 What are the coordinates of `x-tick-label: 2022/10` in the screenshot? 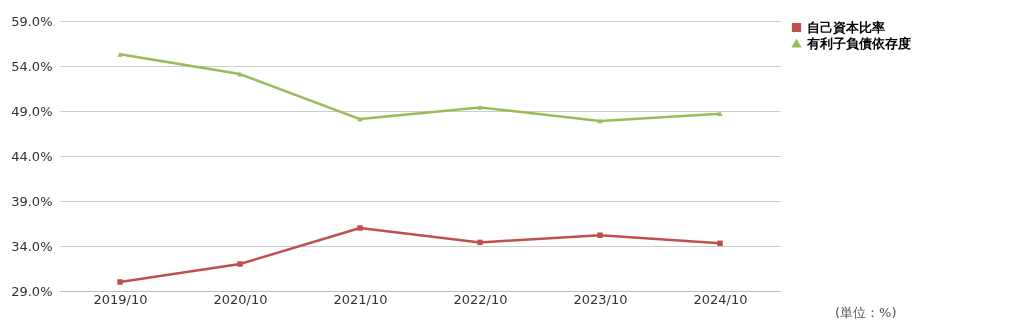 It's located at (480, 299).